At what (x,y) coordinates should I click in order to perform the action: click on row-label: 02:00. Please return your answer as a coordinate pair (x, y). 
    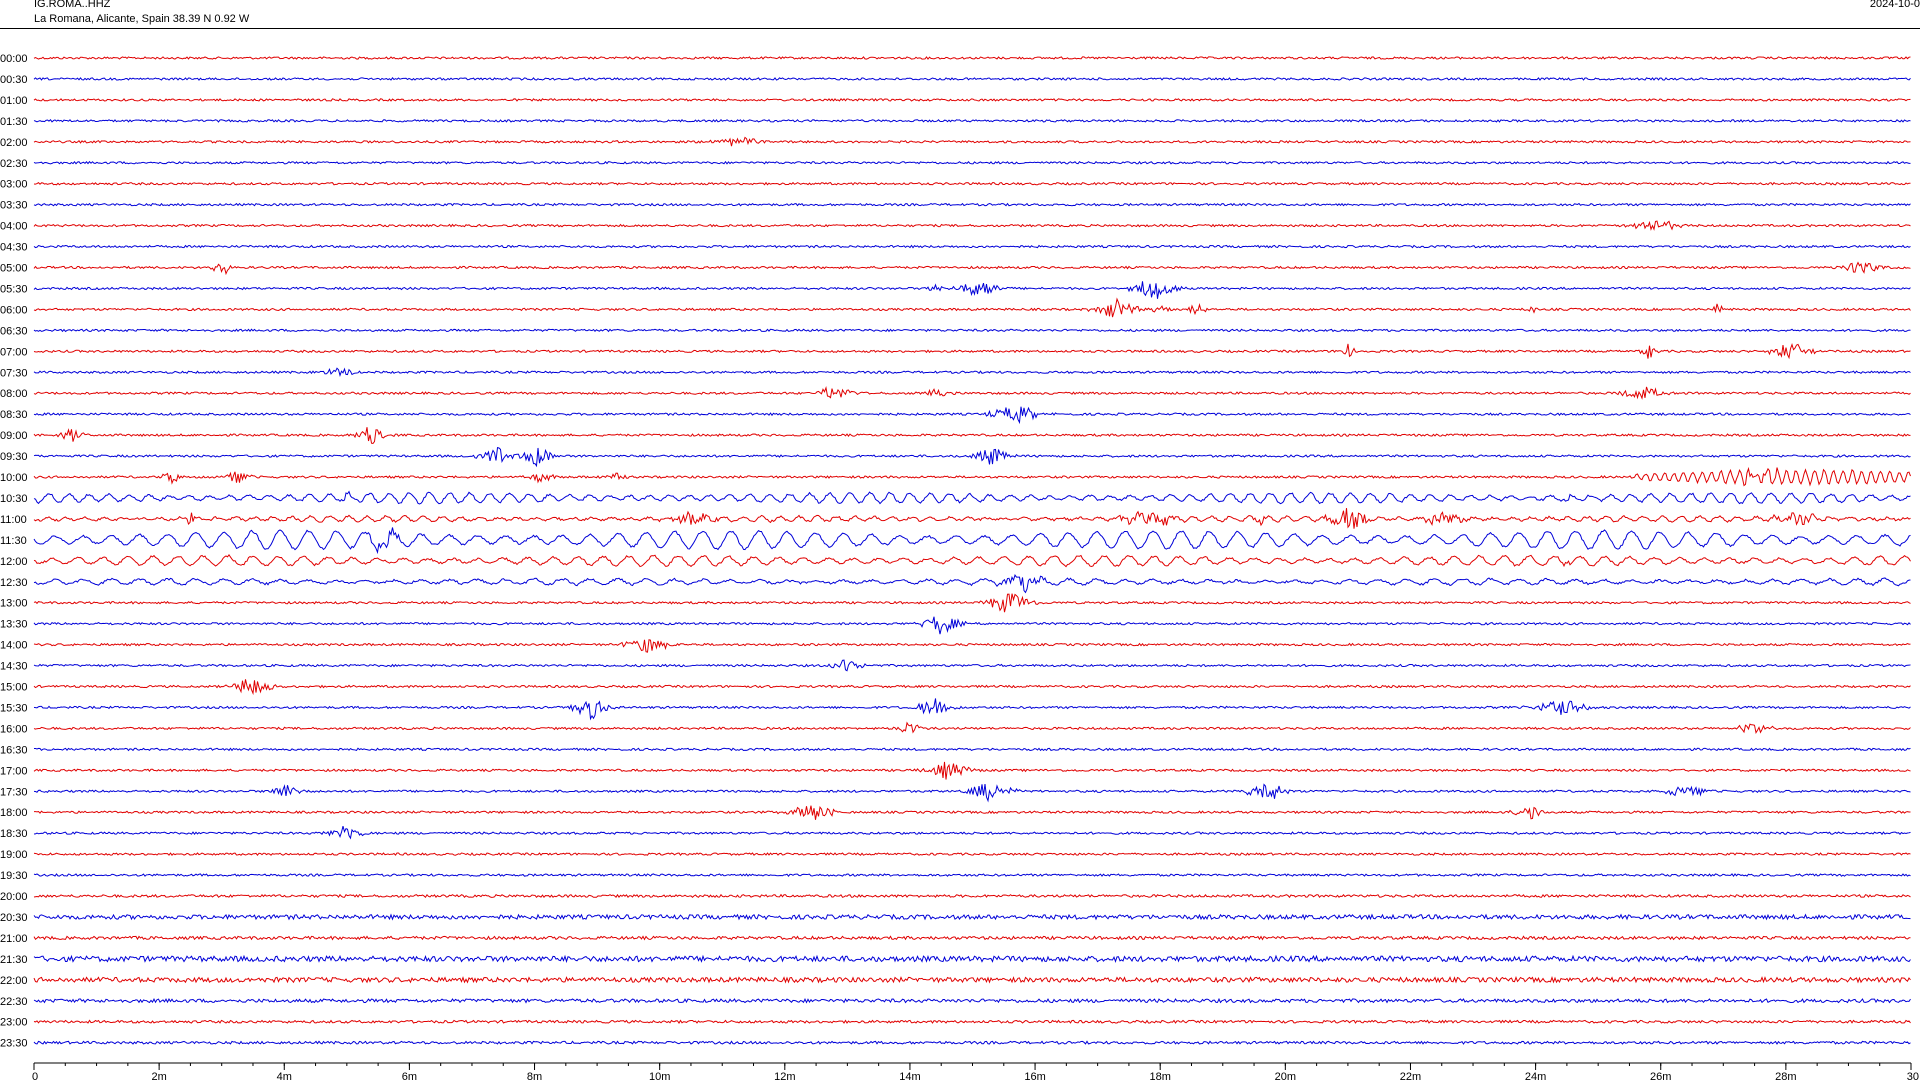
    Looking at the image, I should click on (14, 143).